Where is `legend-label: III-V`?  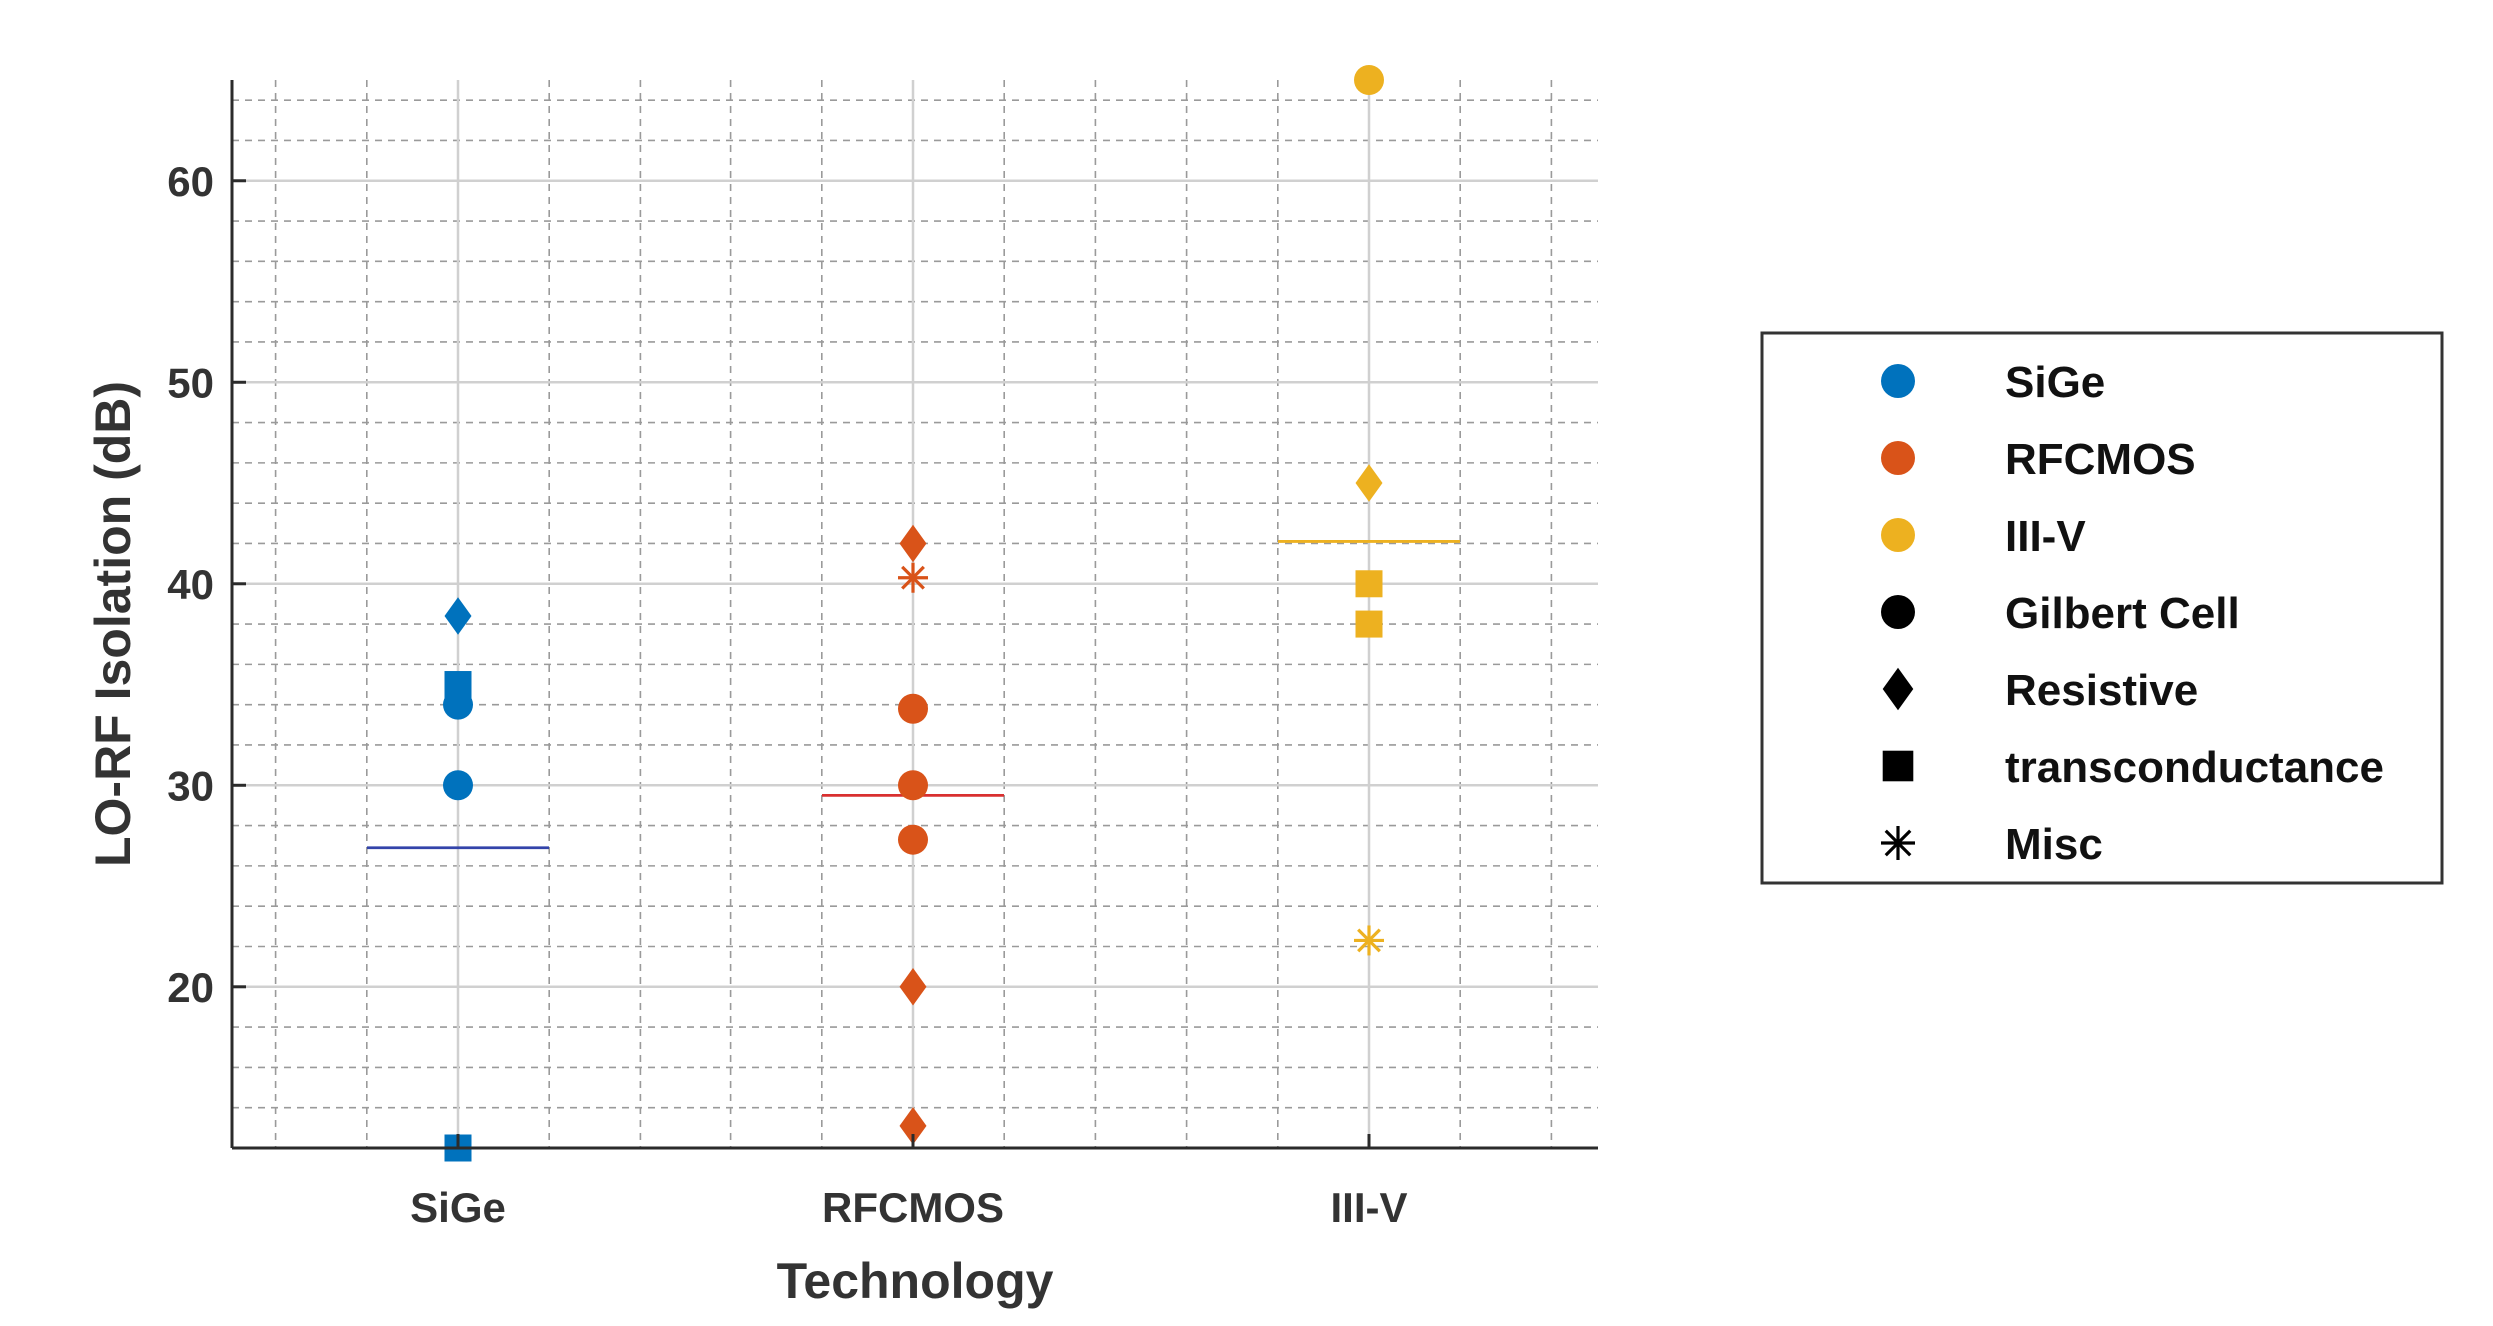
legend-label: III-V is located at coordinates (2045, 536).